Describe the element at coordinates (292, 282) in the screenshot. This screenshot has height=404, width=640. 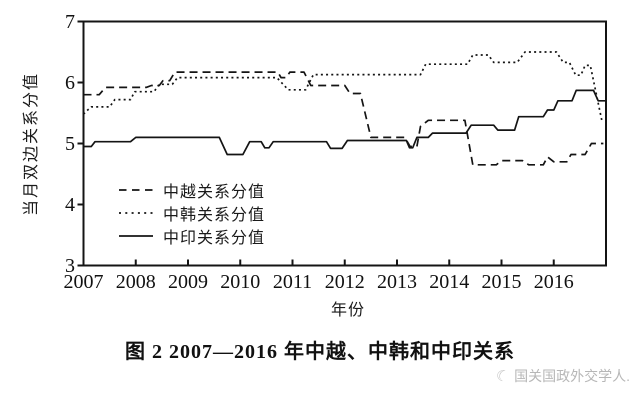
I see `x-tick-label: 2011` at that location.